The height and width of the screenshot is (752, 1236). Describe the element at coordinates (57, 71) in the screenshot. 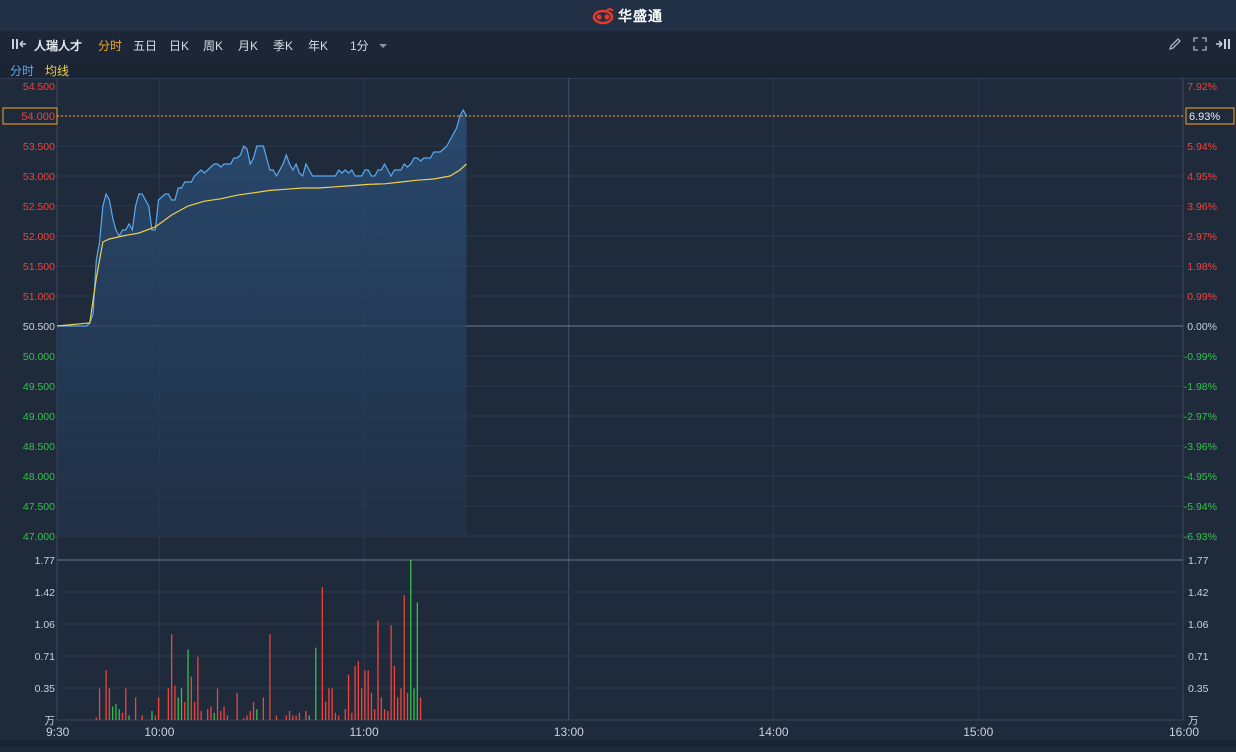

I see `legend-avg-line: 均线` at that location.